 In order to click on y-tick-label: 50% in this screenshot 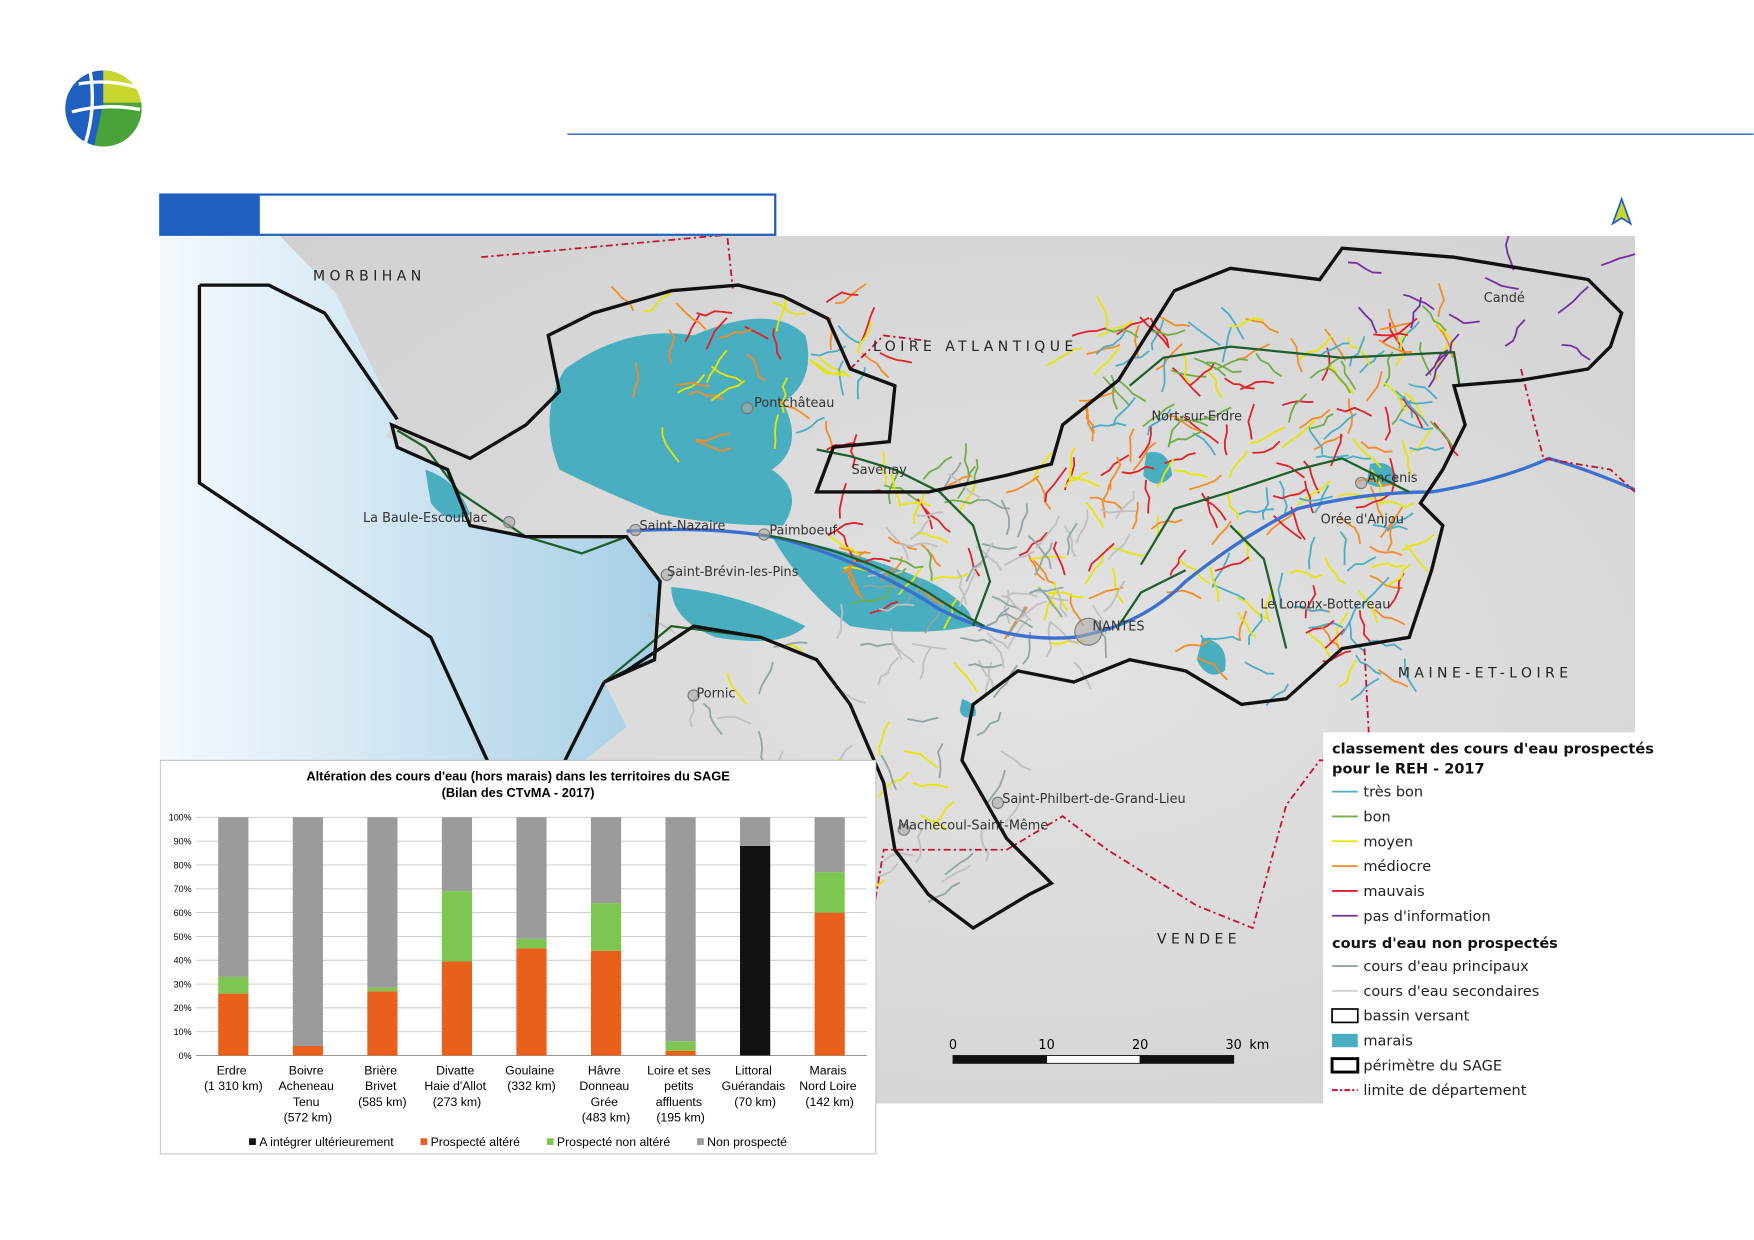, I will do `click(183, 937)`.